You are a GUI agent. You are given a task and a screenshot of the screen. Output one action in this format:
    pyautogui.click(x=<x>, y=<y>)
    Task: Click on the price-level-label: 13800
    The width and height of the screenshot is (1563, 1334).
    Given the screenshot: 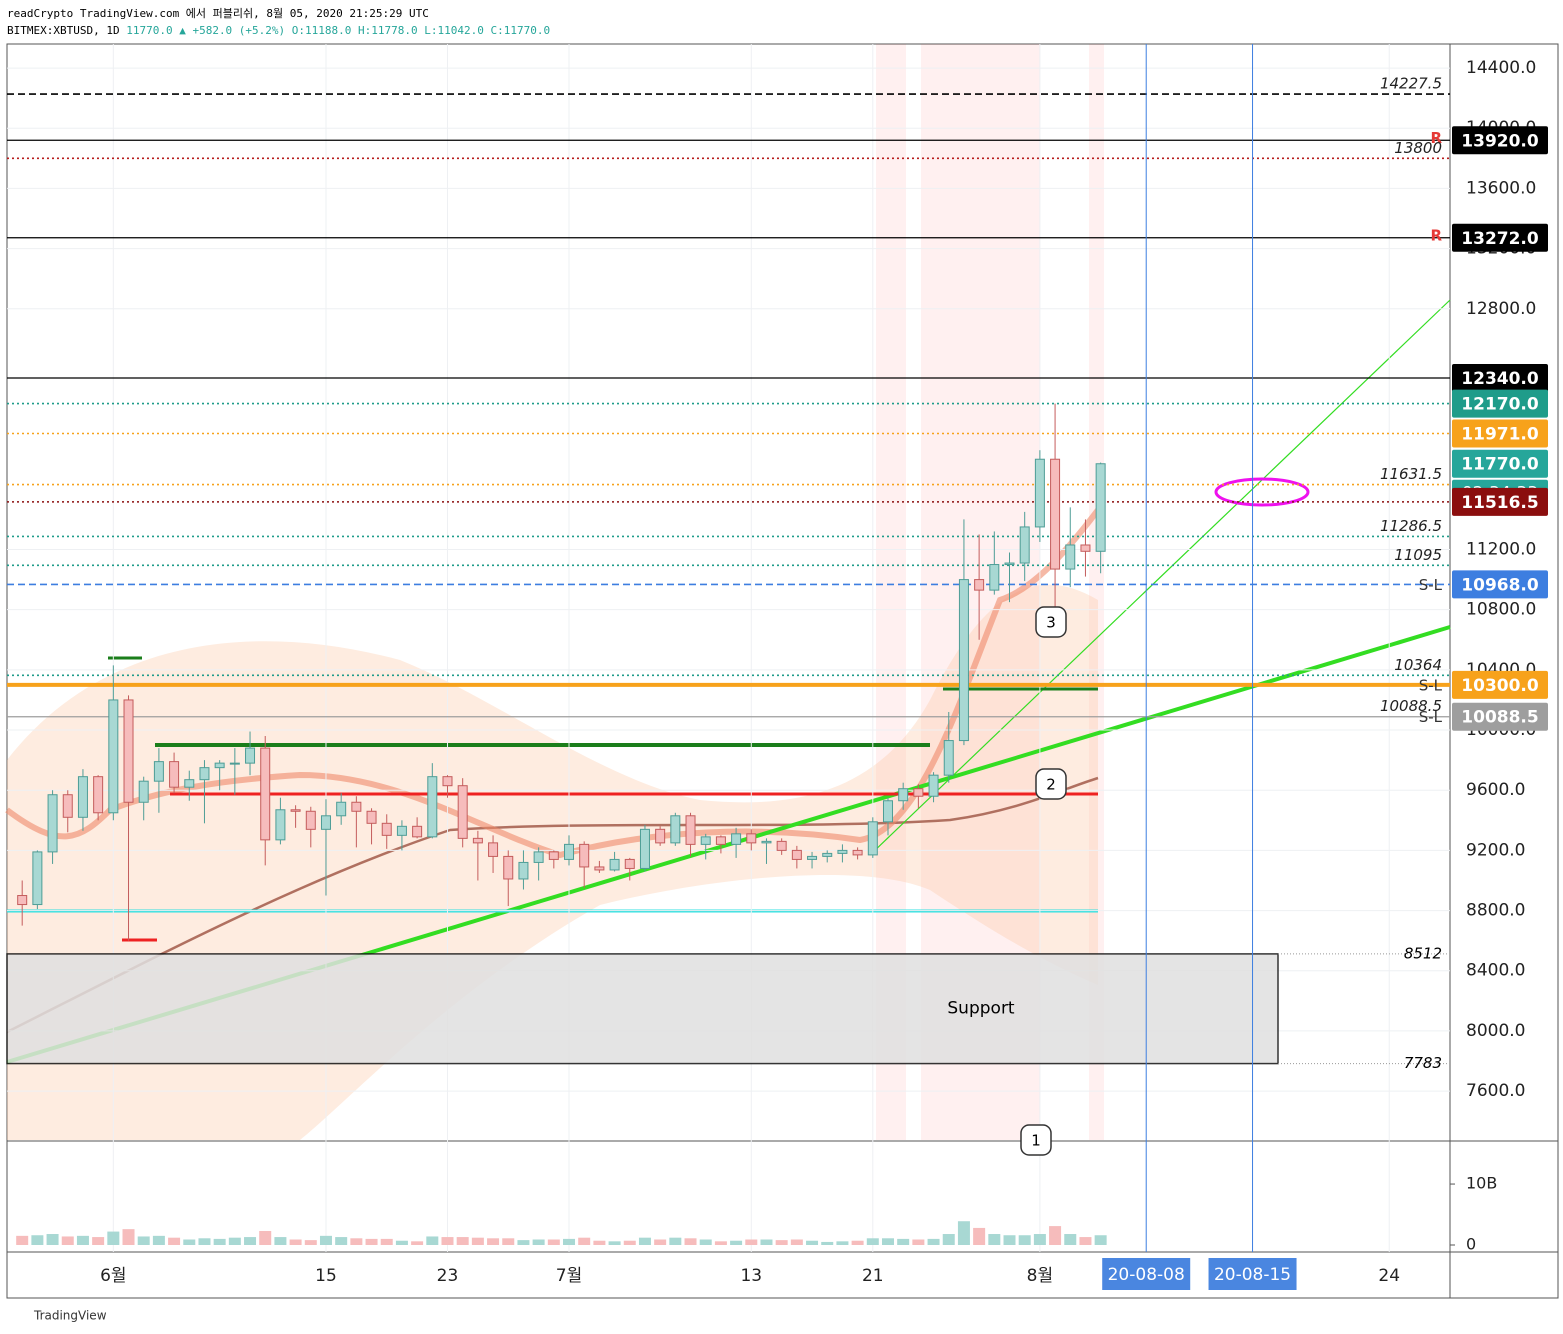 What is the action you would take?
    pyautogui.click(x=1418, y=148)
    